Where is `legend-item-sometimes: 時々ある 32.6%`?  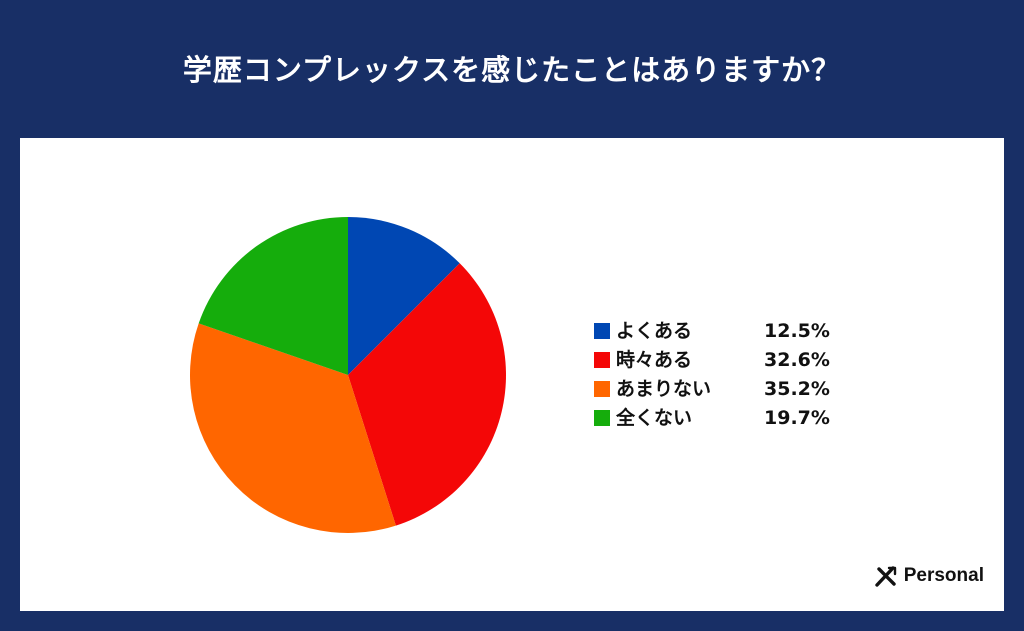
legend-item-sometimes: 時々ある 32.6% is located at coordinates (724, 360).